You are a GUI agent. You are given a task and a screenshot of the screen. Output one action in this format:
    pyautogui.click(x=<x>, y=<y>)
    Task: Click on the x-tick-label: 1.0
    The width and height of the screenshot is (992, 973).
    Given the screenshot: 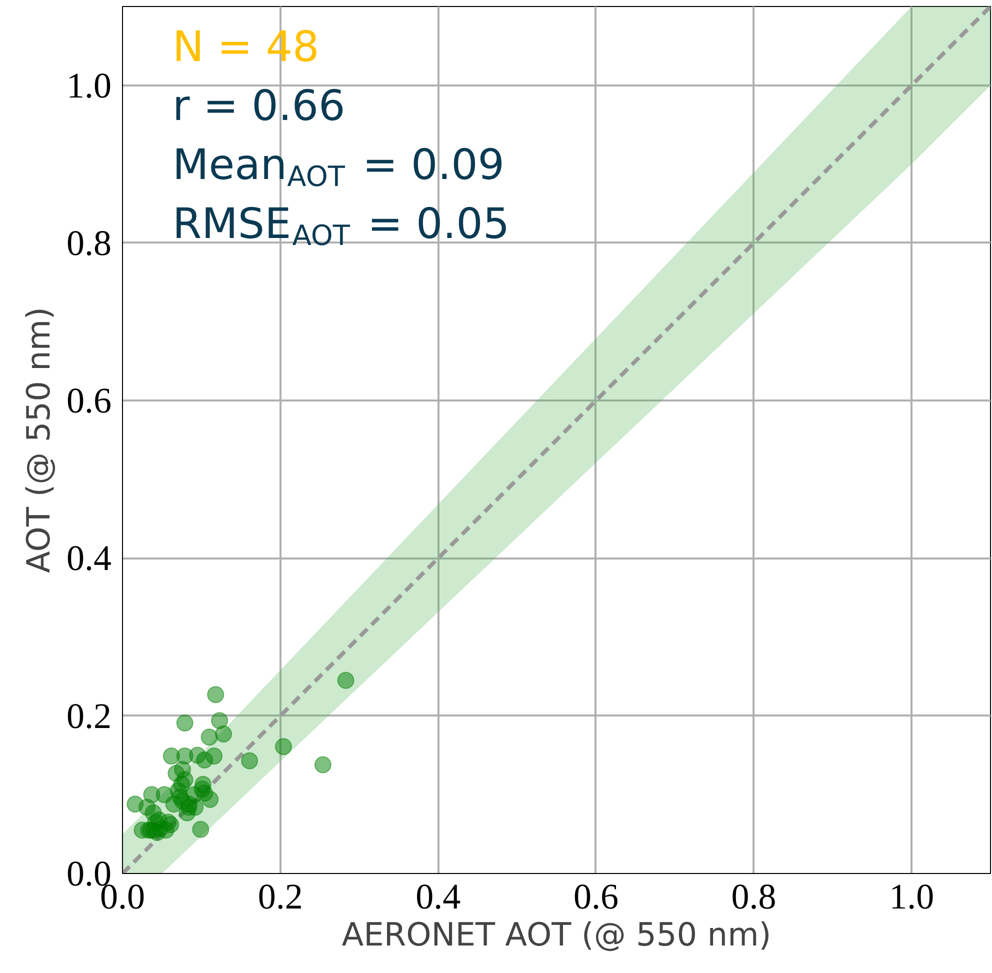 What is the action you would take?
    pyautogui.click(x=911, y=896)
    